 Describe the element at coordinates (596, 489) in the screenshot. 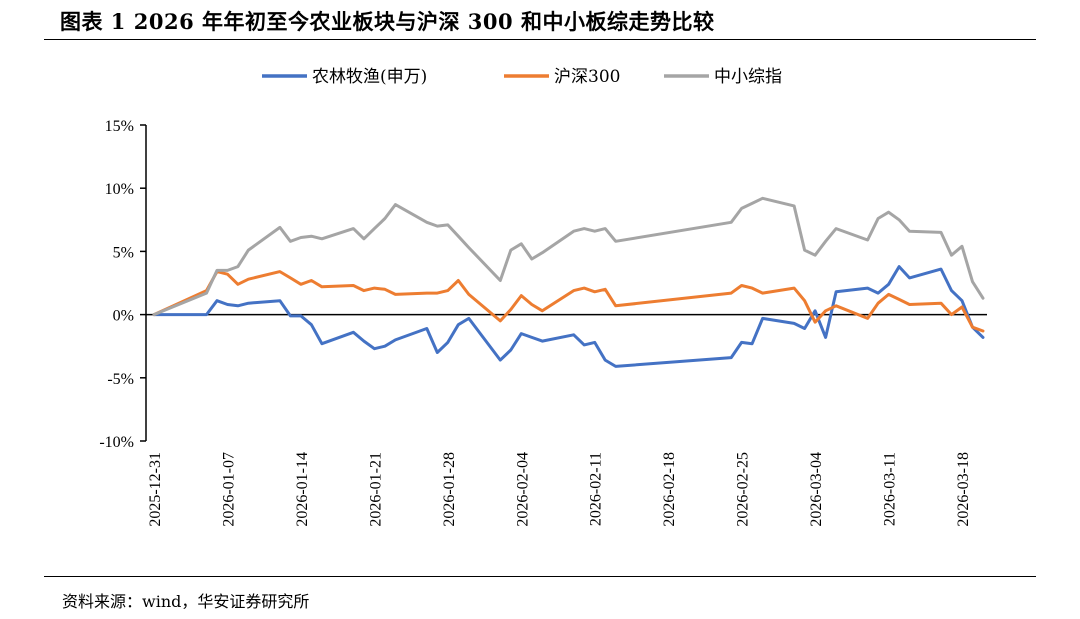

I see `x-tick-label: 2026-02-11` at that location.